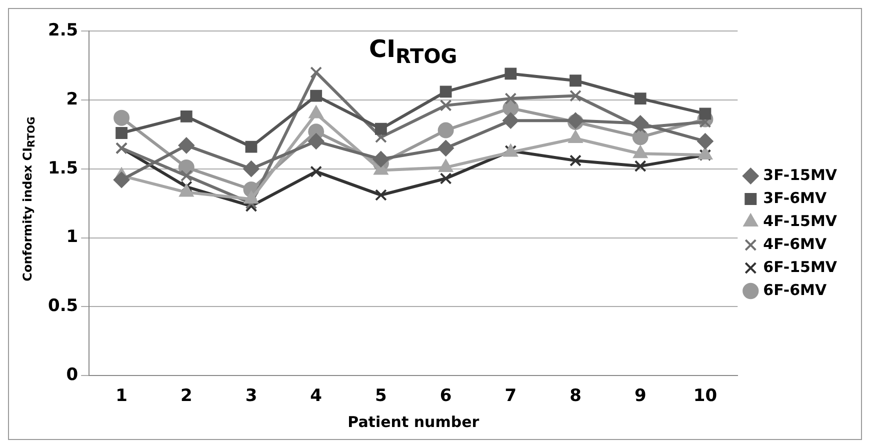 This screenshot has width=870, height=448. Describe the element at coordinates (795, 289) in the screenshot. I see `legend-label: 6F-6MV` at that location.